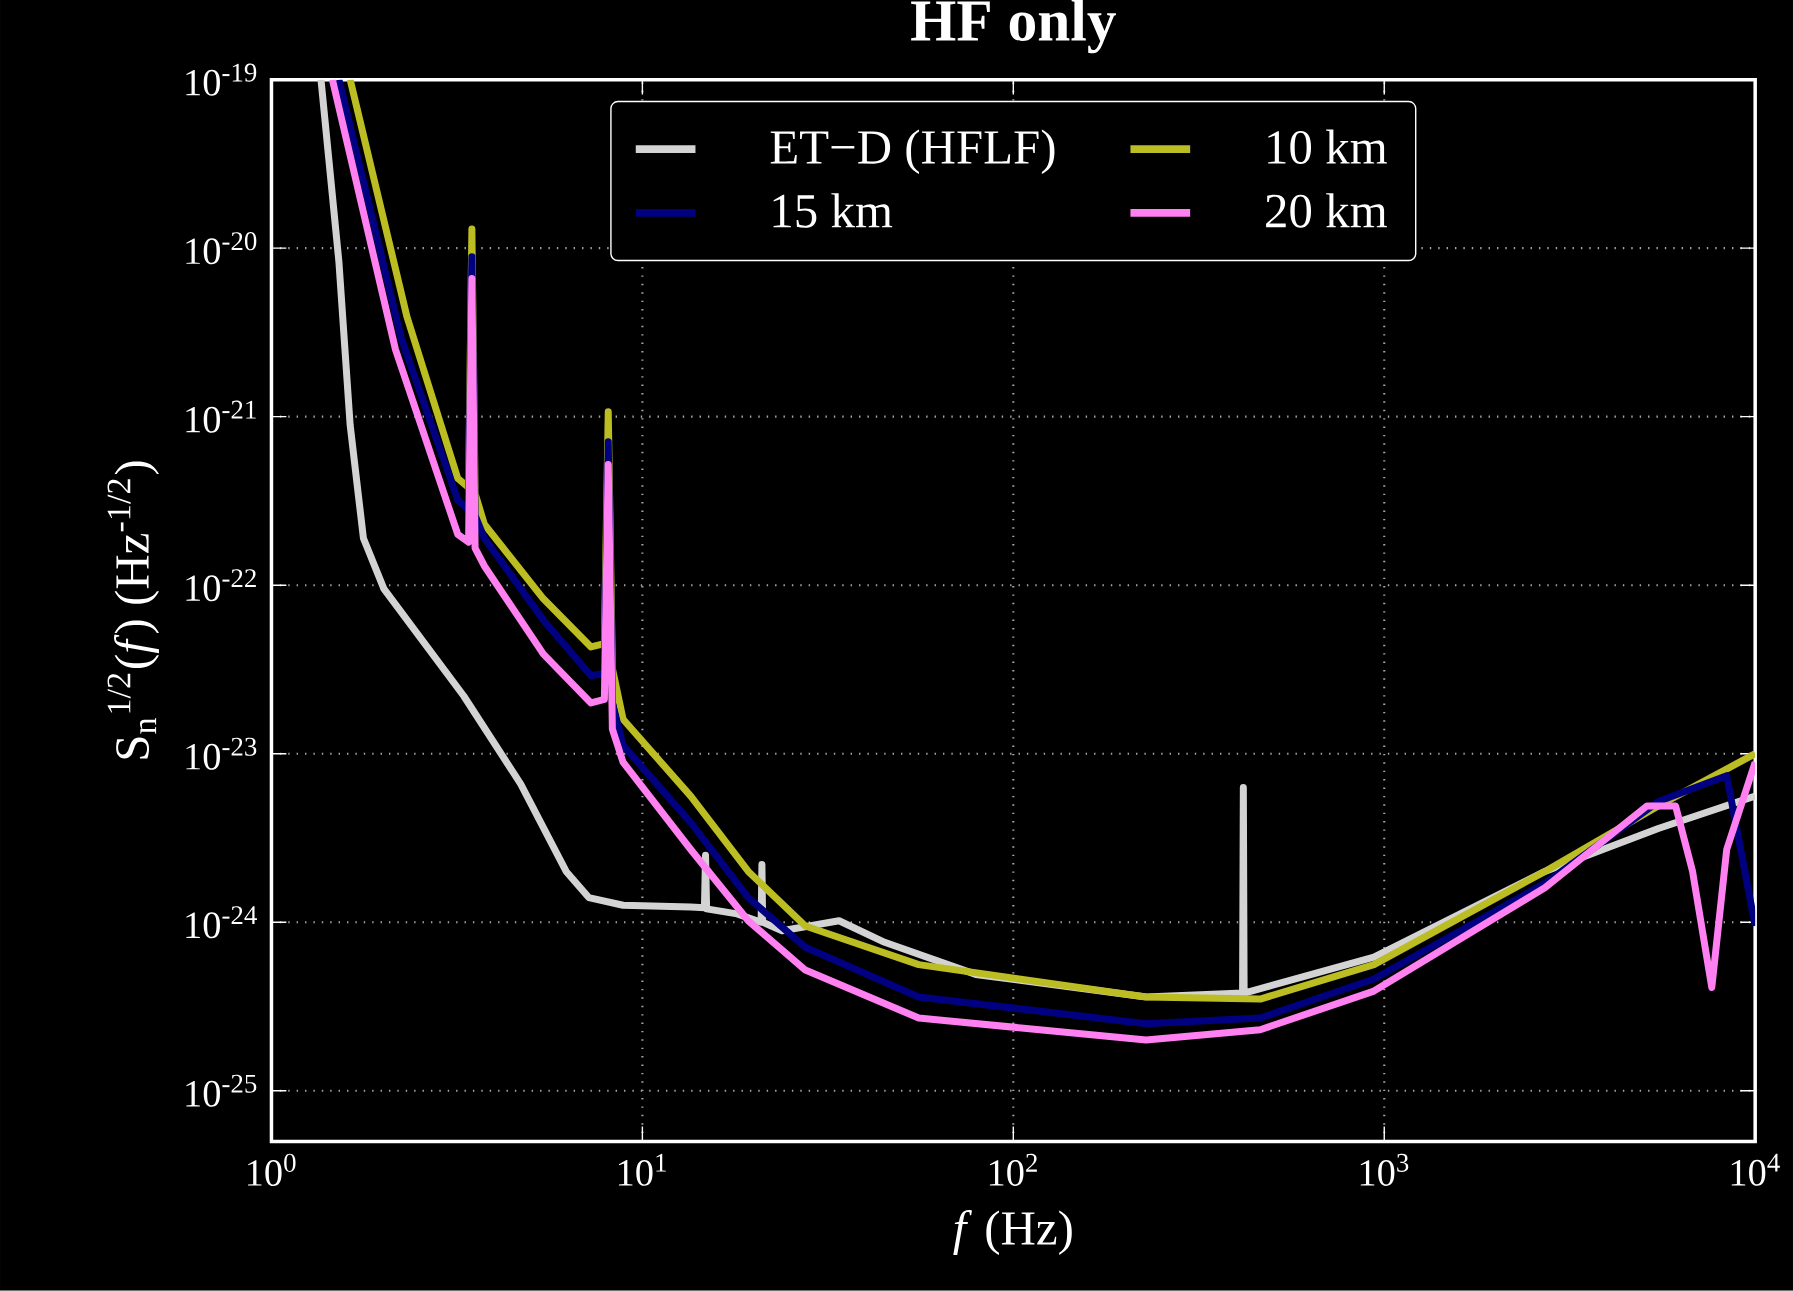 The width and height of the screenshot is (1793, 1291). Describe the element at coordinates (1012, 1233) in the screenshot. I see `x-axis-title: f (Hz)` at that location.